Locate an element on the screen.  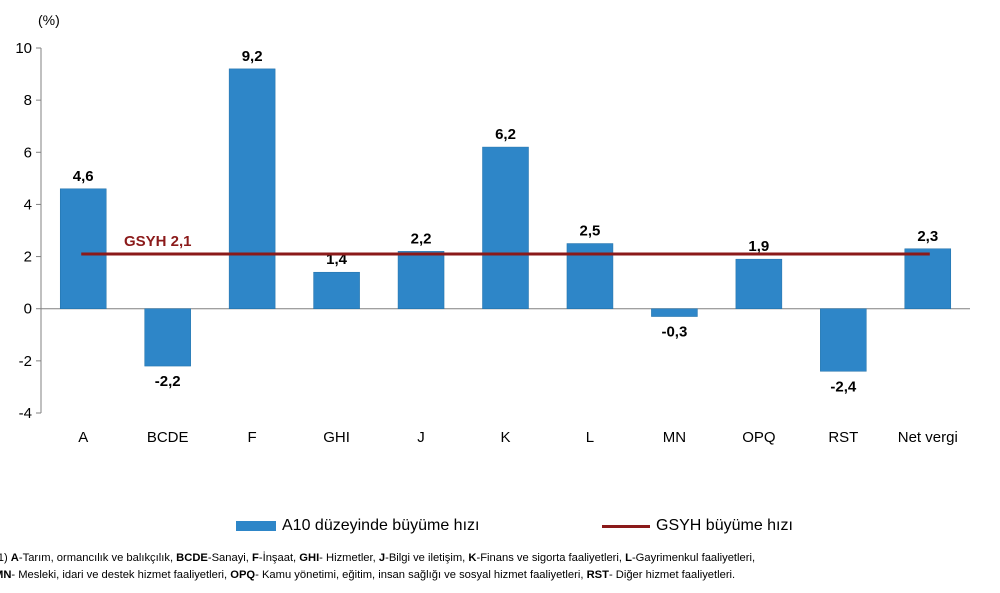
y-tick-label: 4 is located at coordinates (28, 204).